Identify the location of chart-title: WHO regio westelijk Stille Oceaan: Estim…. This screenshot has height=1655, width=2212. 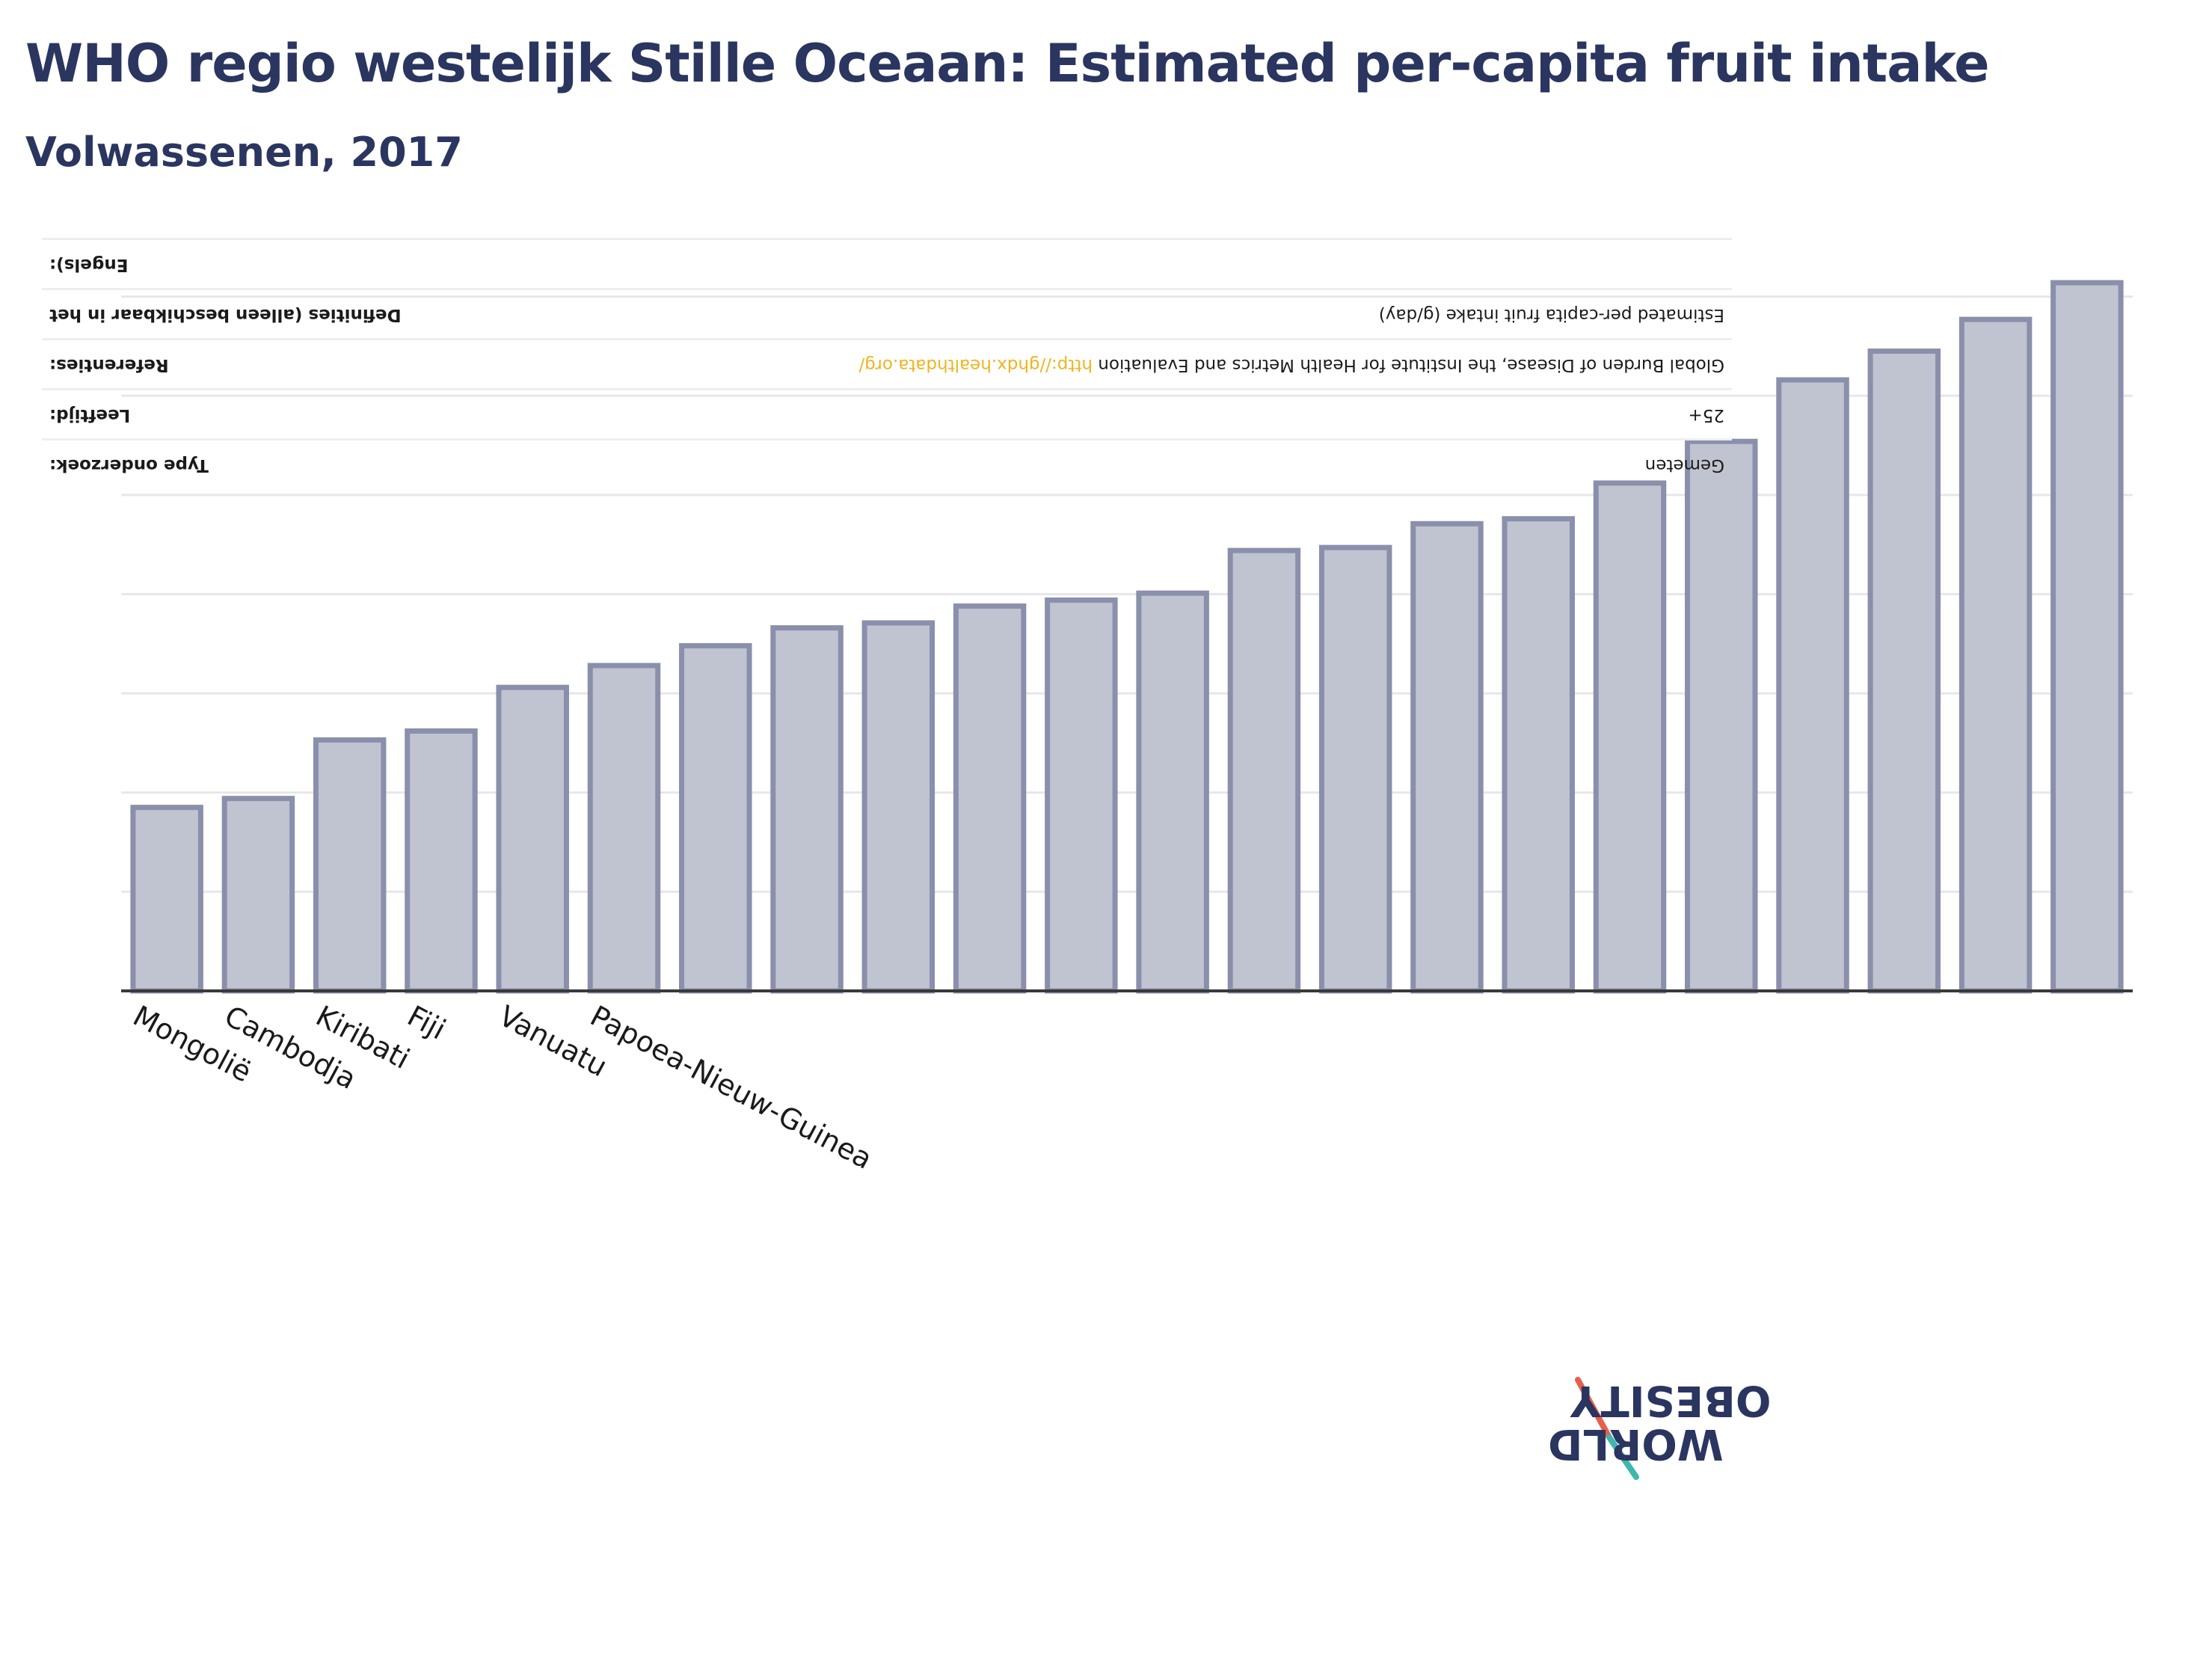
(1007, 63).